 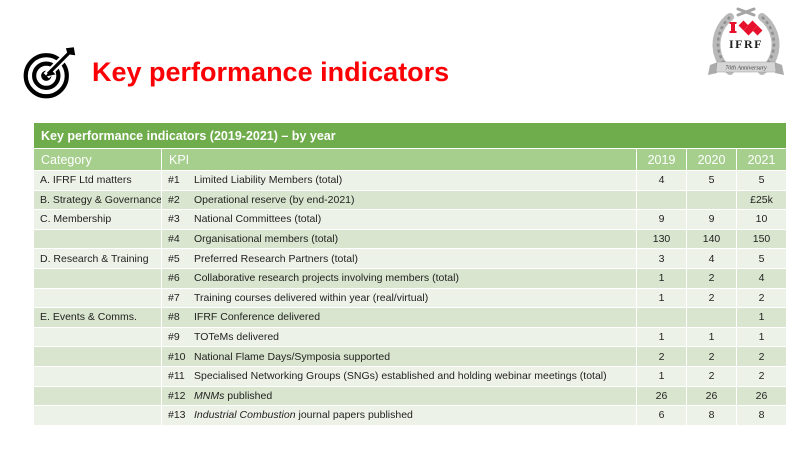 I want to click on slide-header: Key performance indicators, so click(x=235, y=72).